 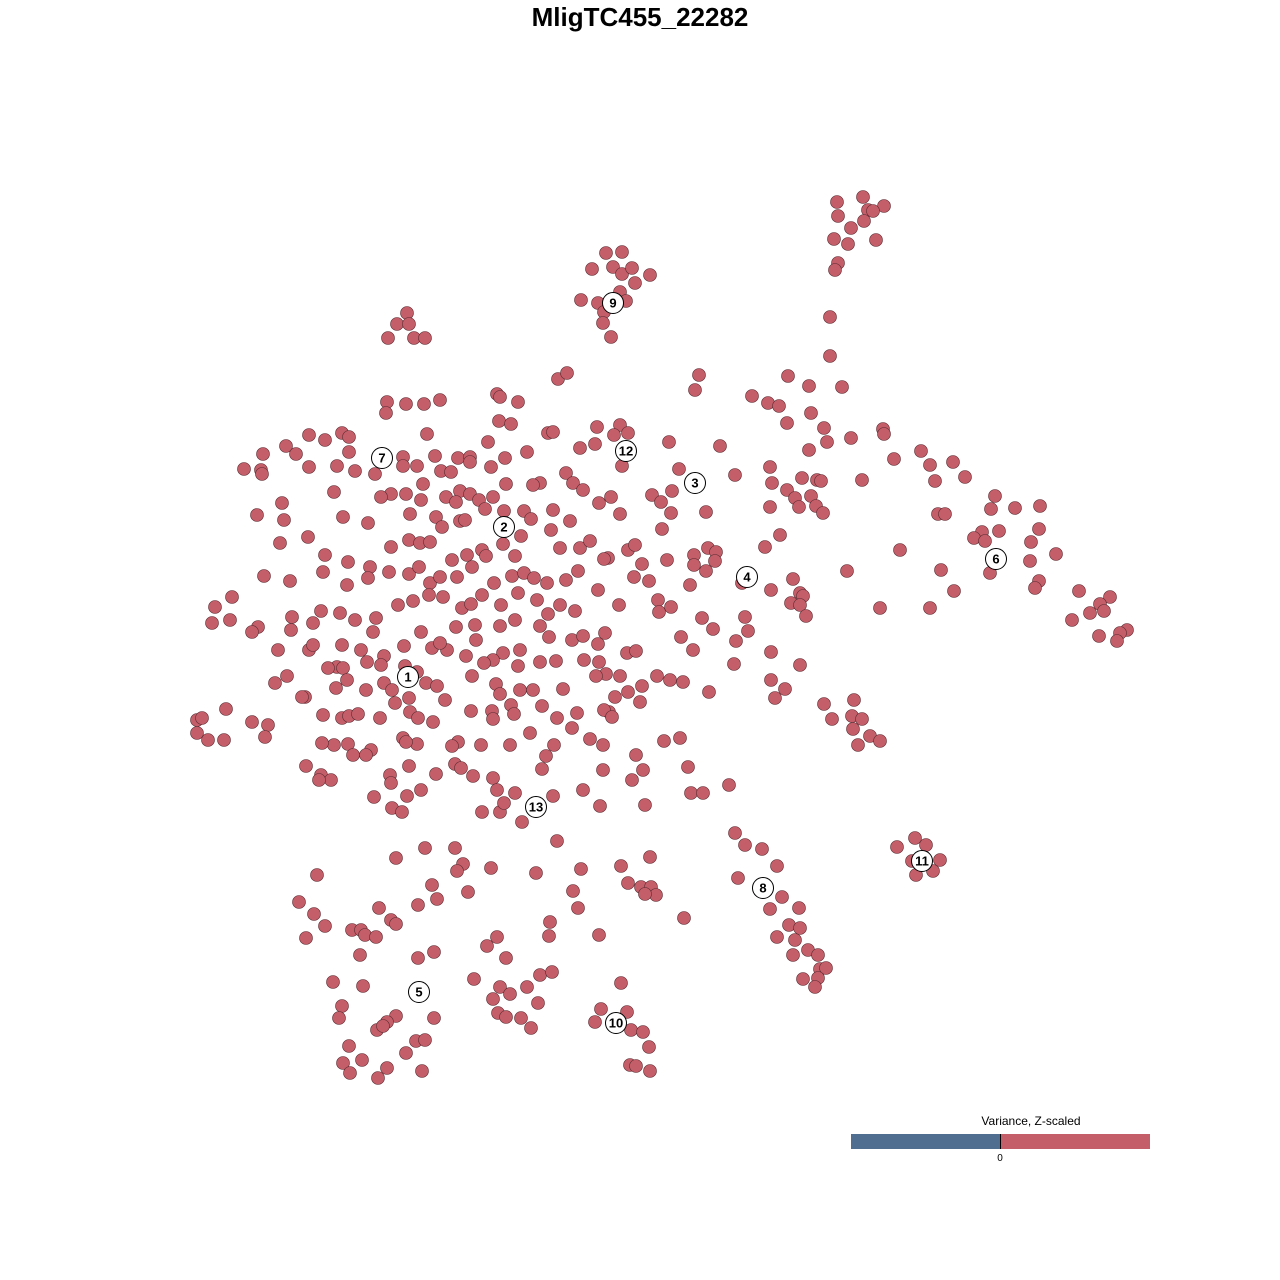 I want to click on cluster-label-text: 10, so click(x=616, y=1023).